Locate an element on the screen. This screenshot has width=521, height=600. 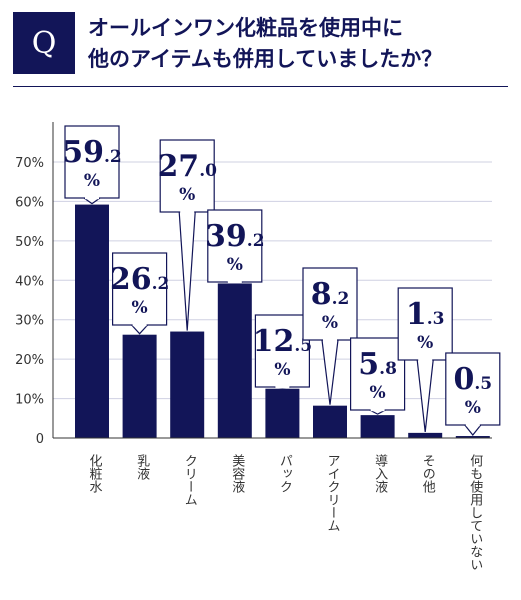
category-label: クリーム is located at coordinates (189, 480).